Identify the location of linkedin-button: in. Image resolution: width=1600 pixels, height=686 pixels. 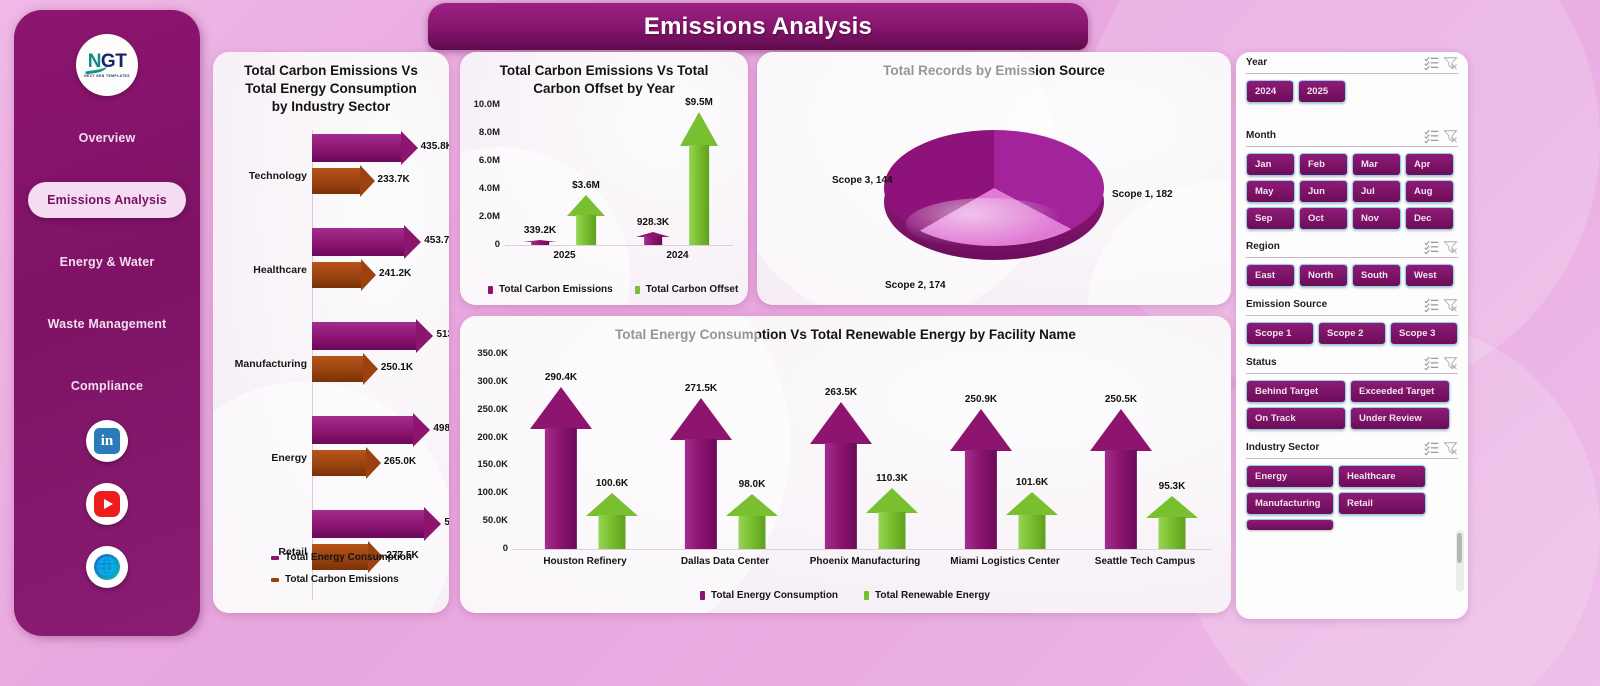
(107, 441).